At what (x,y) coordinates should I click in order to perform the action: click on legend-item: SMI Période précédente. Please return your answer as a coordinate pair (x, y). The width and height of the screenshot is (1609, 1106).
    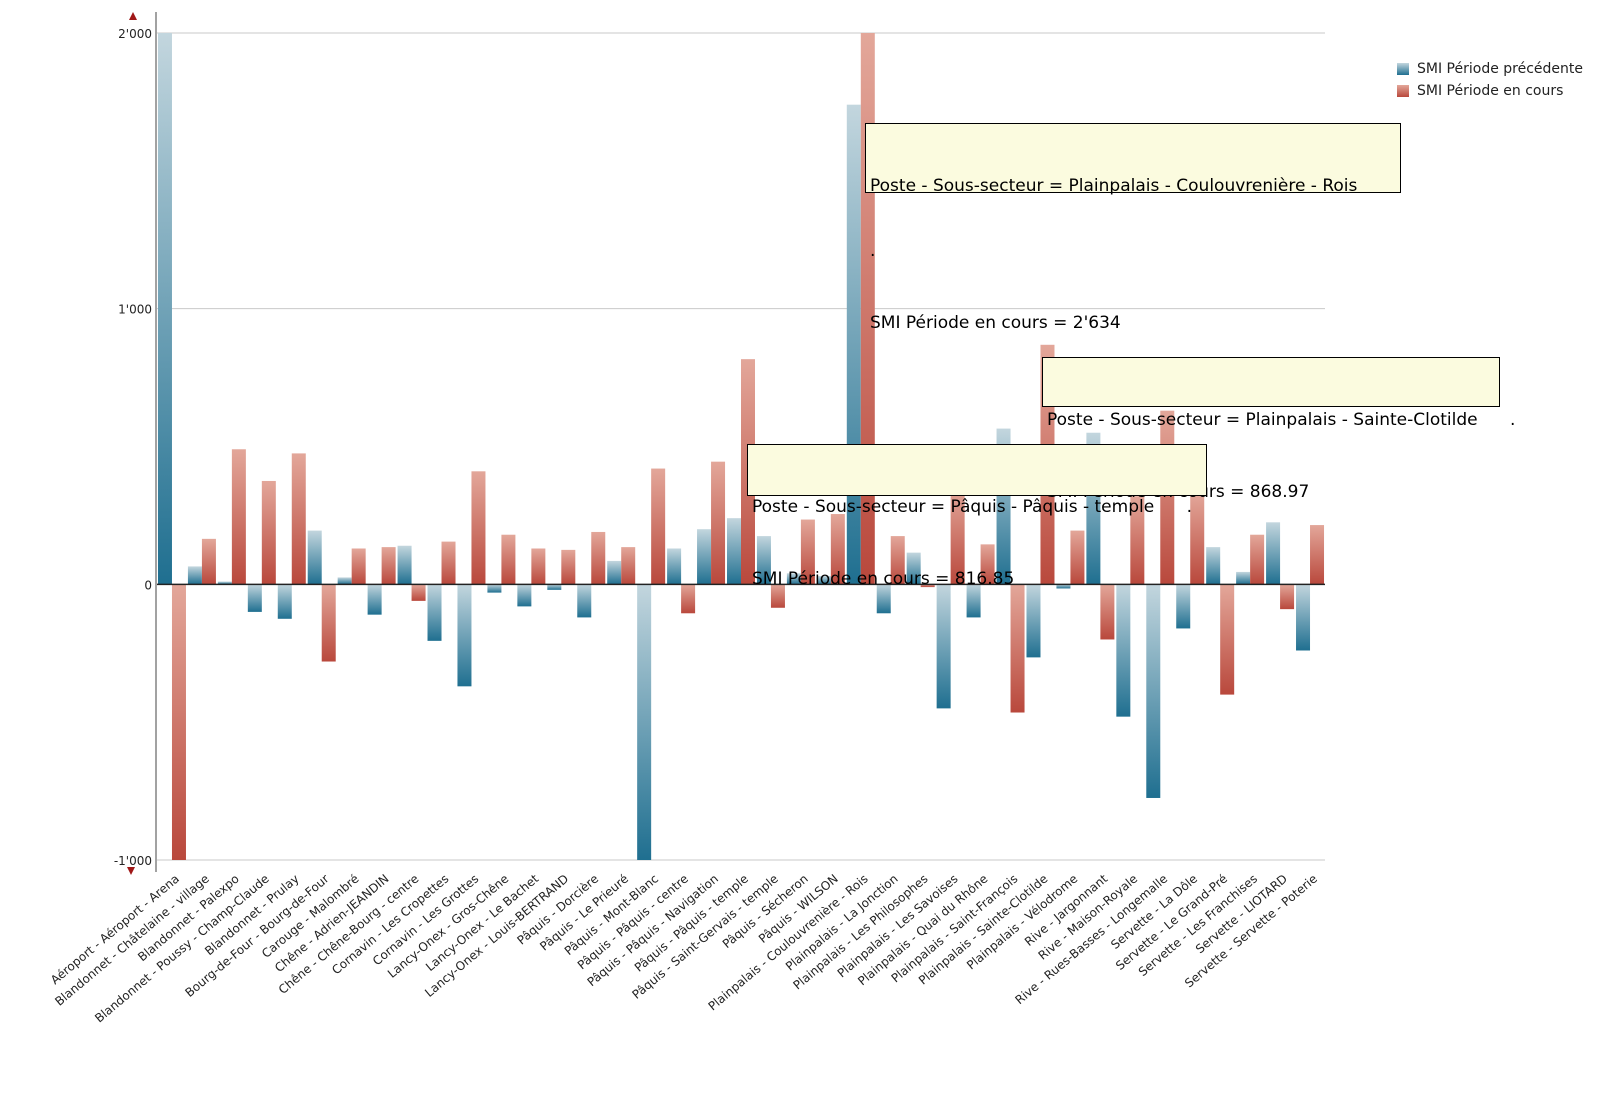
    Looking at the image, I should click on (1490, 69).